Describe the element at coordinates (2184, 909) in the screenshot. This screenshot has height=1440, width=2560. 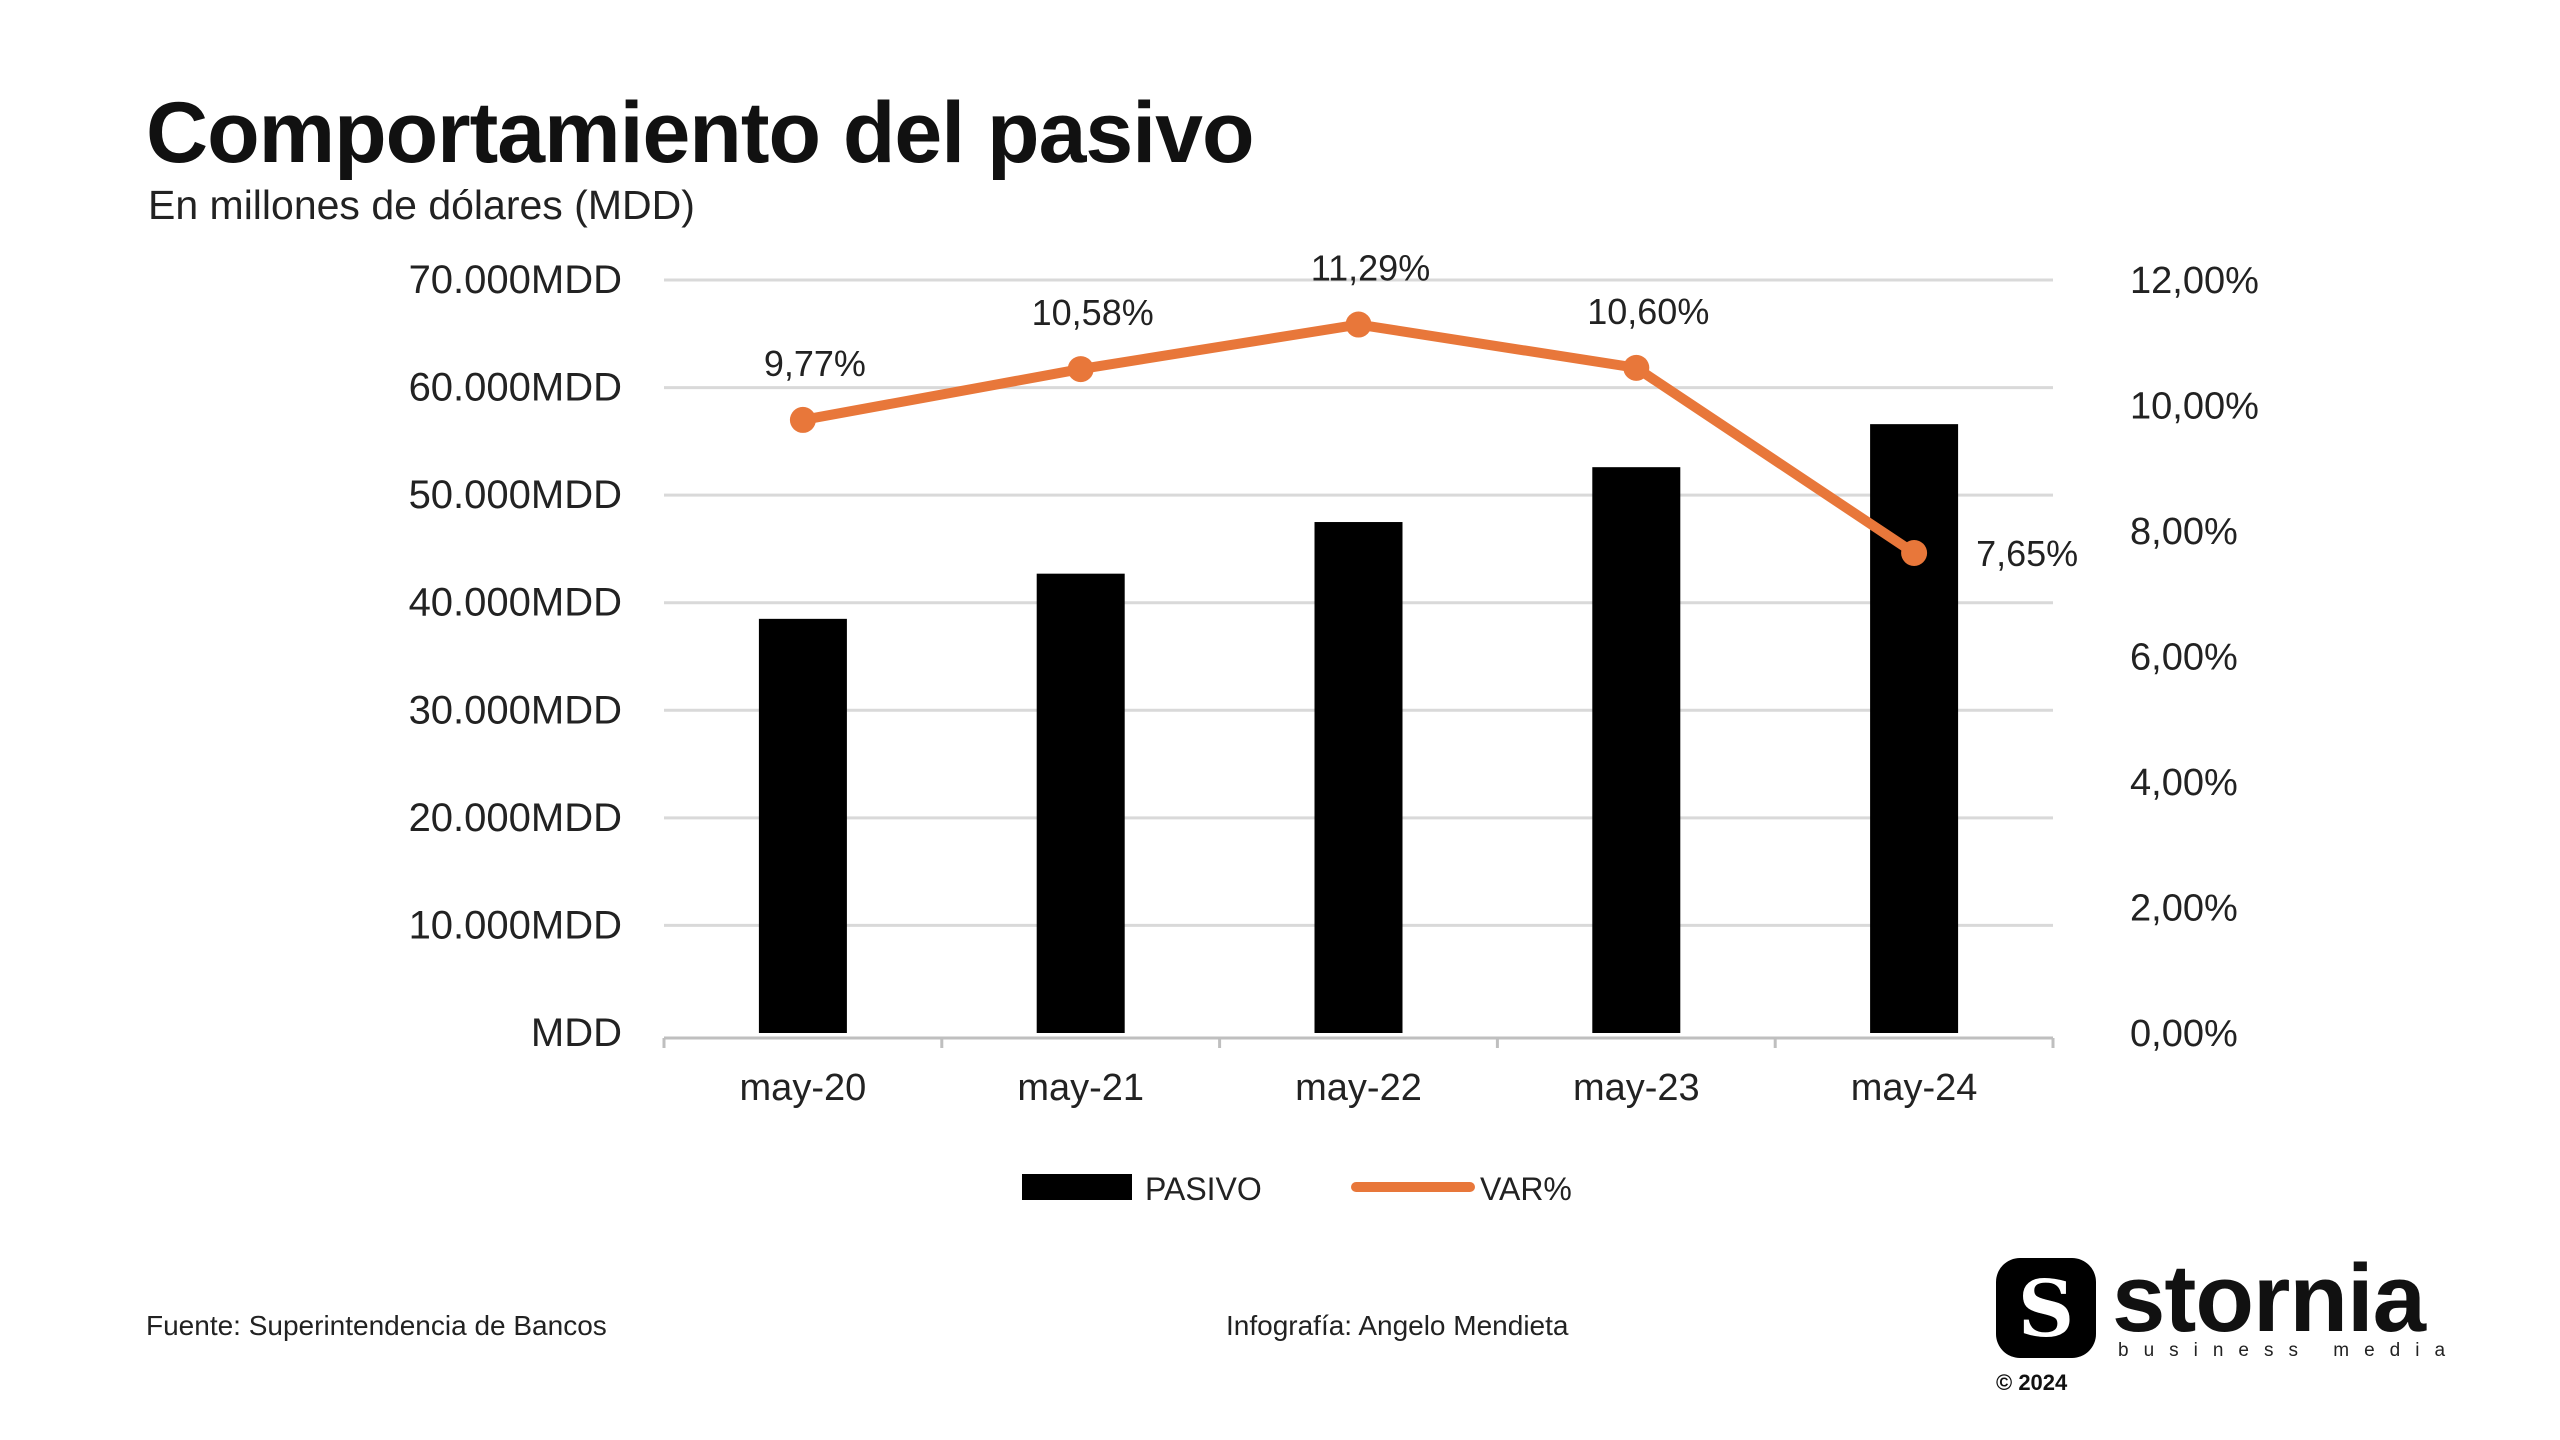
I see `y-right-tick-label: 2,00%` at that location.